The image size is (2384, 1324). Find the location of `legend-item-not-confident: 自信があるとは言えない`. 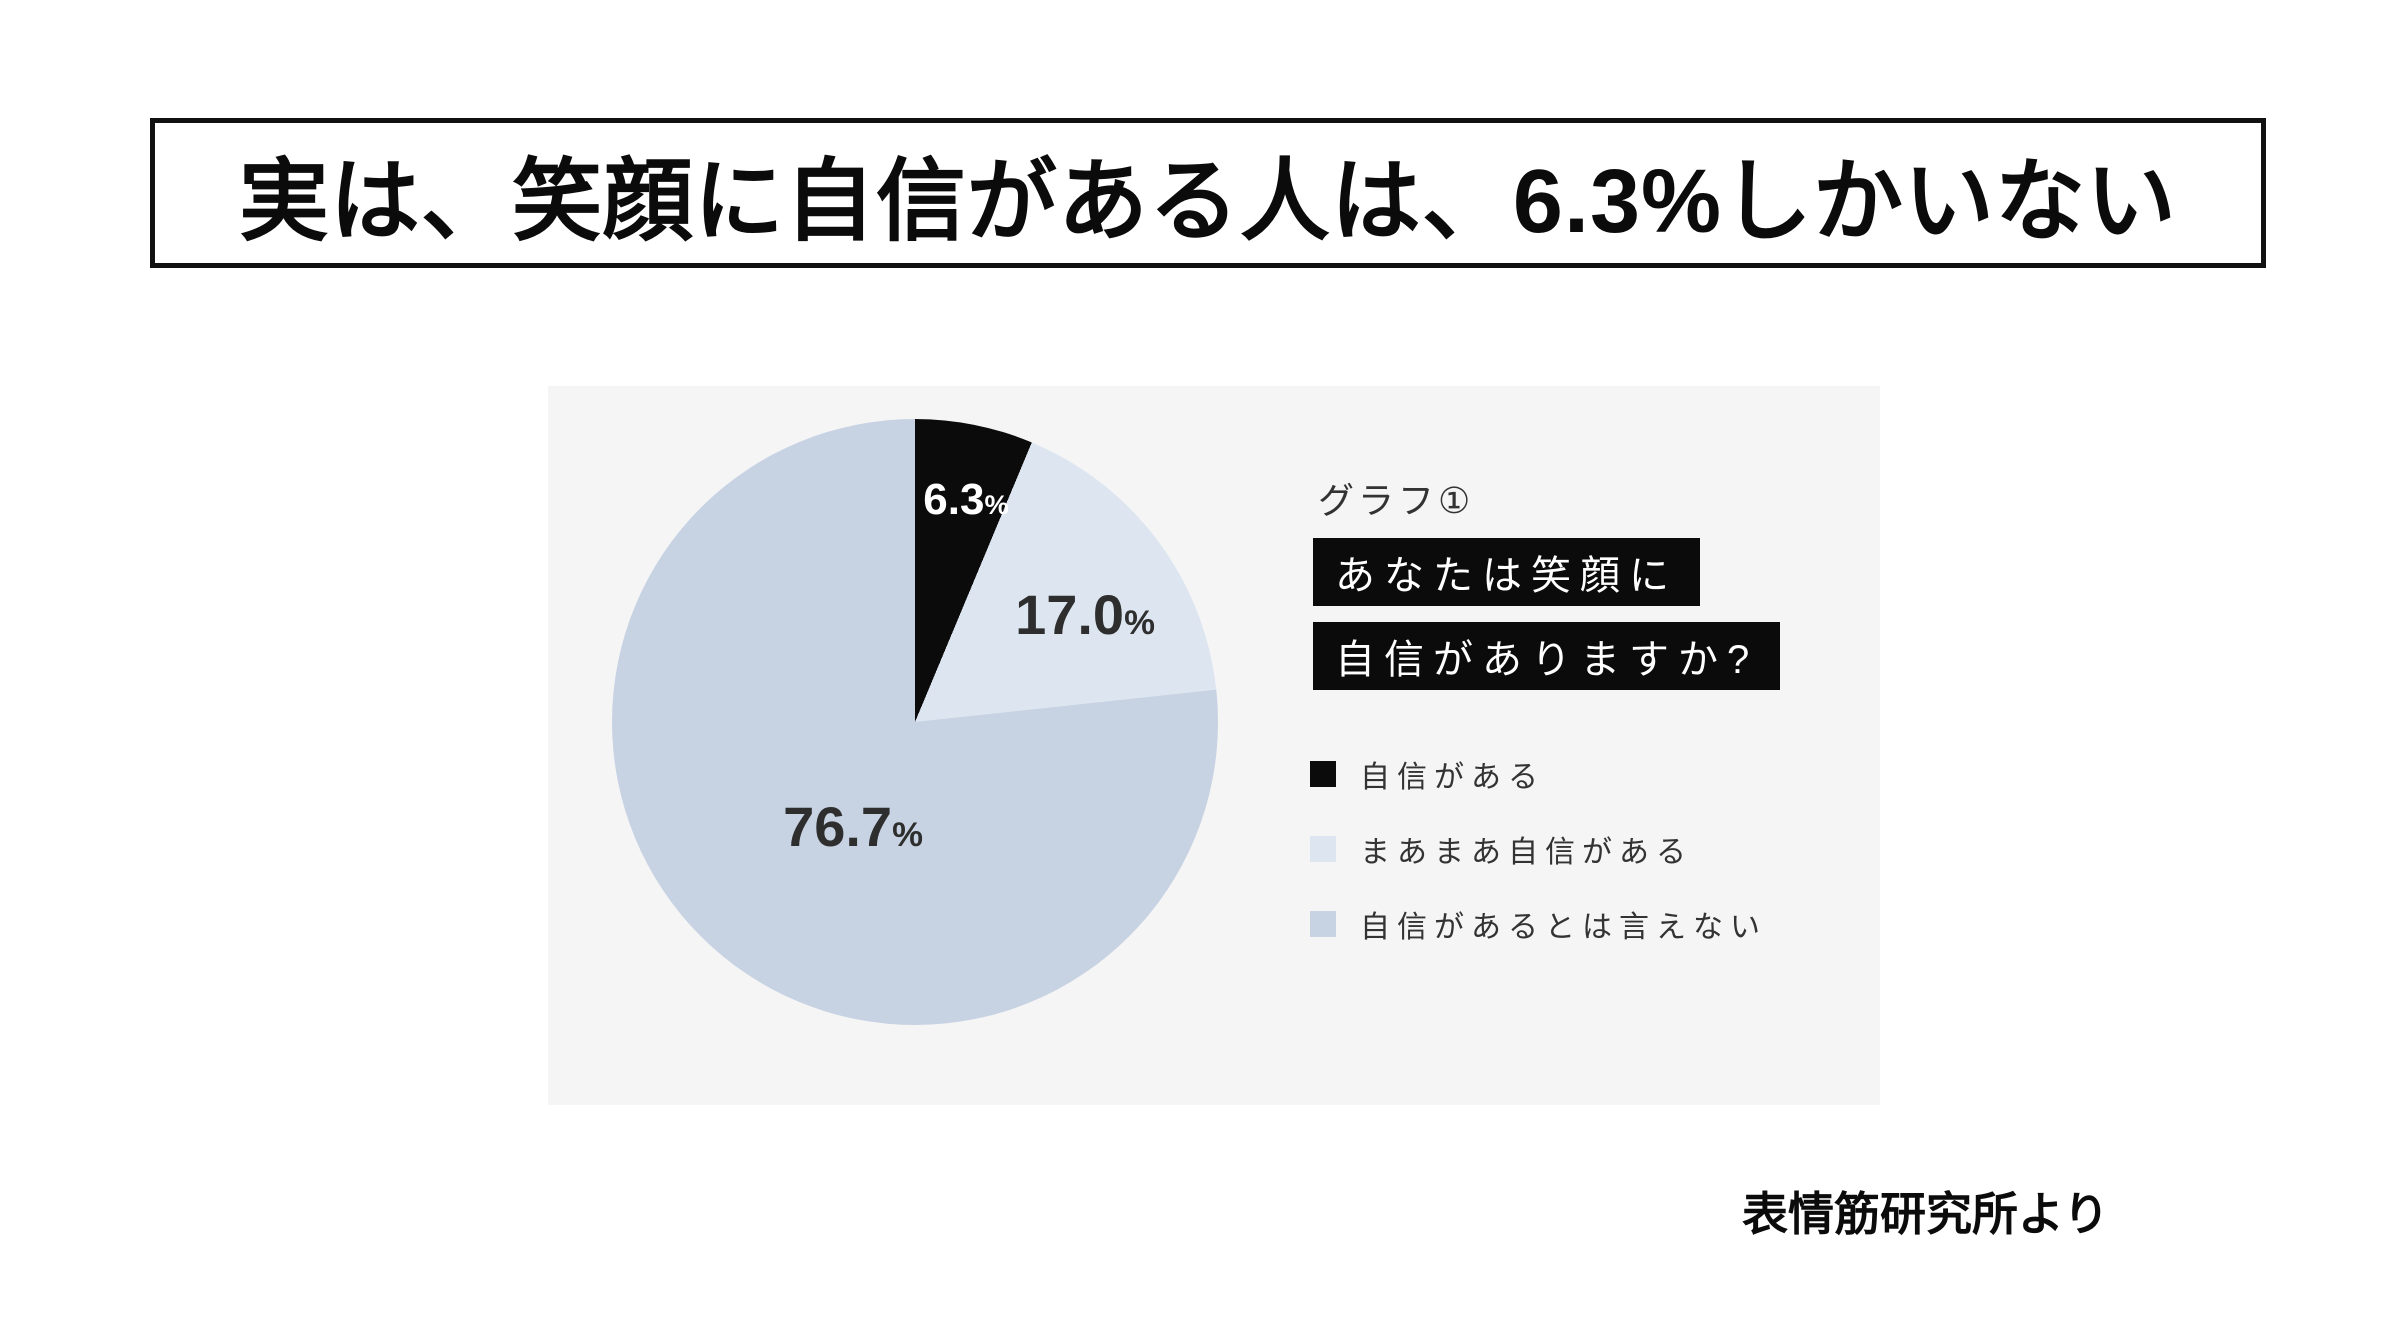

legend-item-not-confident: 自信があるとは言えない is located at coordinates (1538, 924).